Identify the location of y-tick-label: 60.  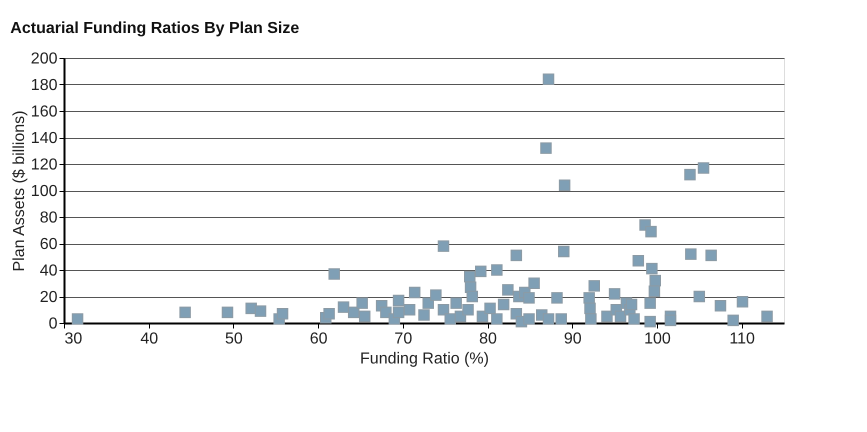
(49, 244).